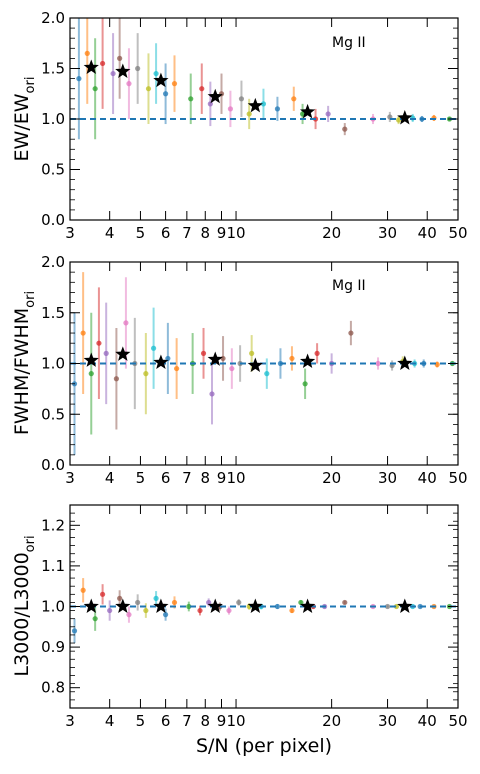 This screenshot has height=774, width=480. I want to click on l3000-x-tick-label: 7, so click(187, 721).